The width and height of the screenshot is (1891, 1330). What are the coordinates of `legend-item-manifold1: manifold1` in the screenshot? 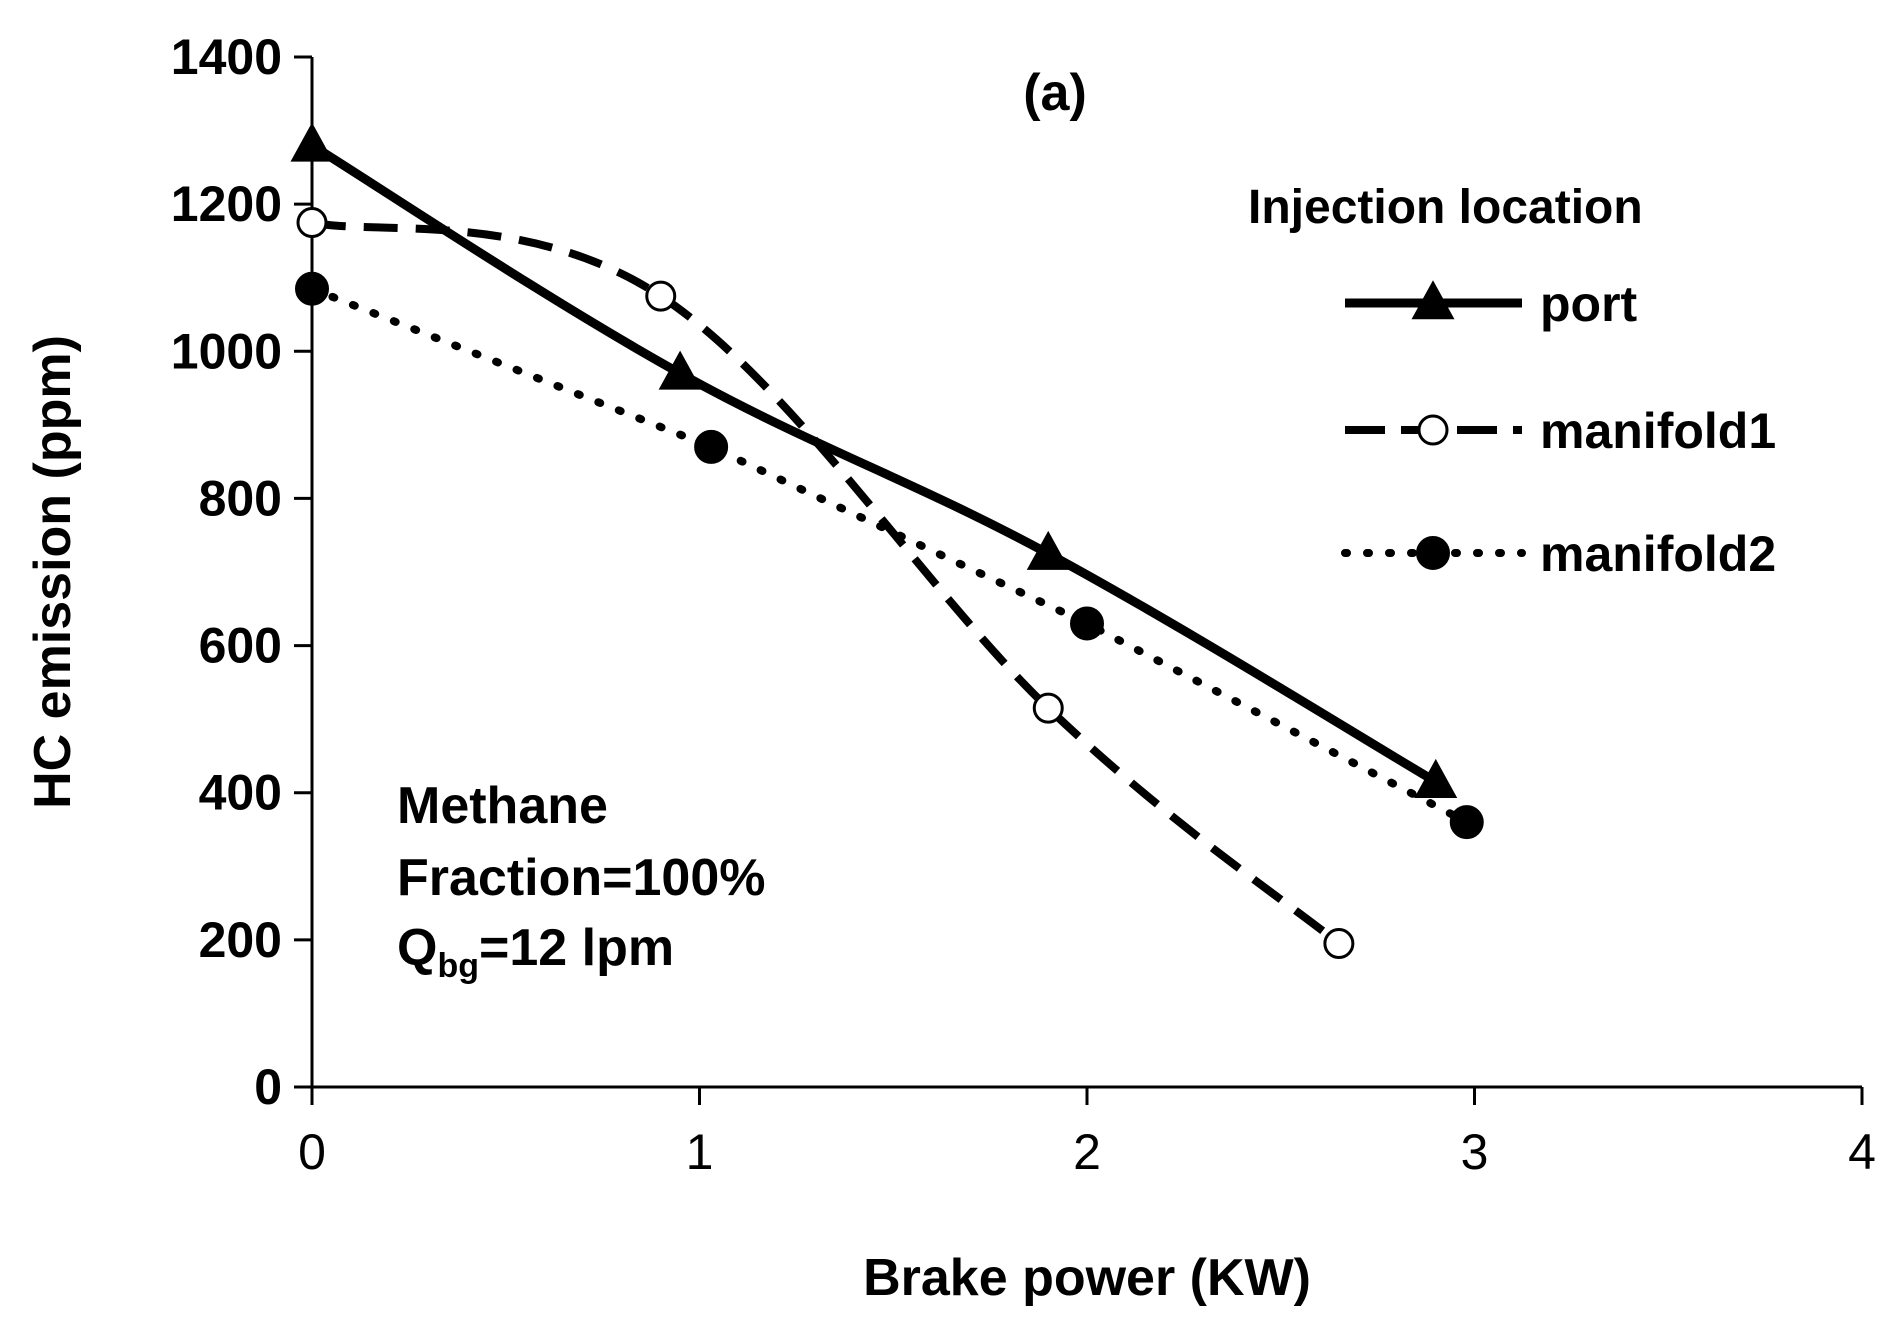 It's located at (1560, 431).